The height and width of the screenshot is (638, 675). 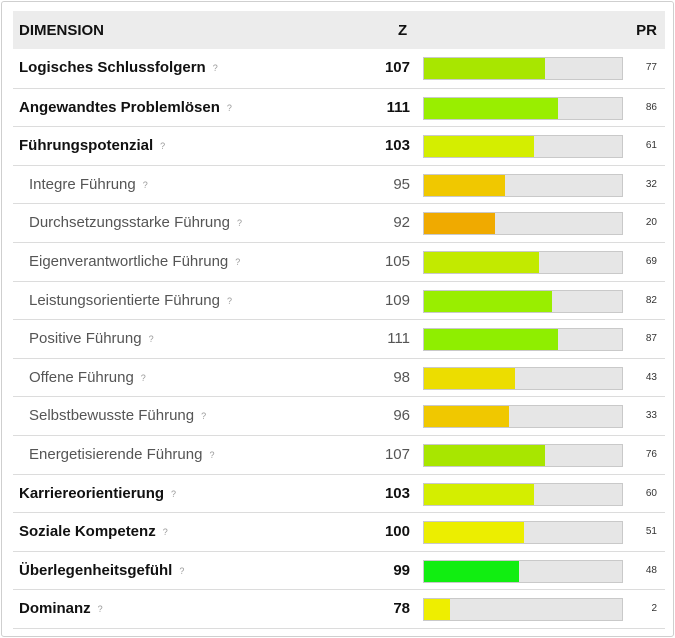 I want to click on header-z: Z, so click(x=403, y=30).